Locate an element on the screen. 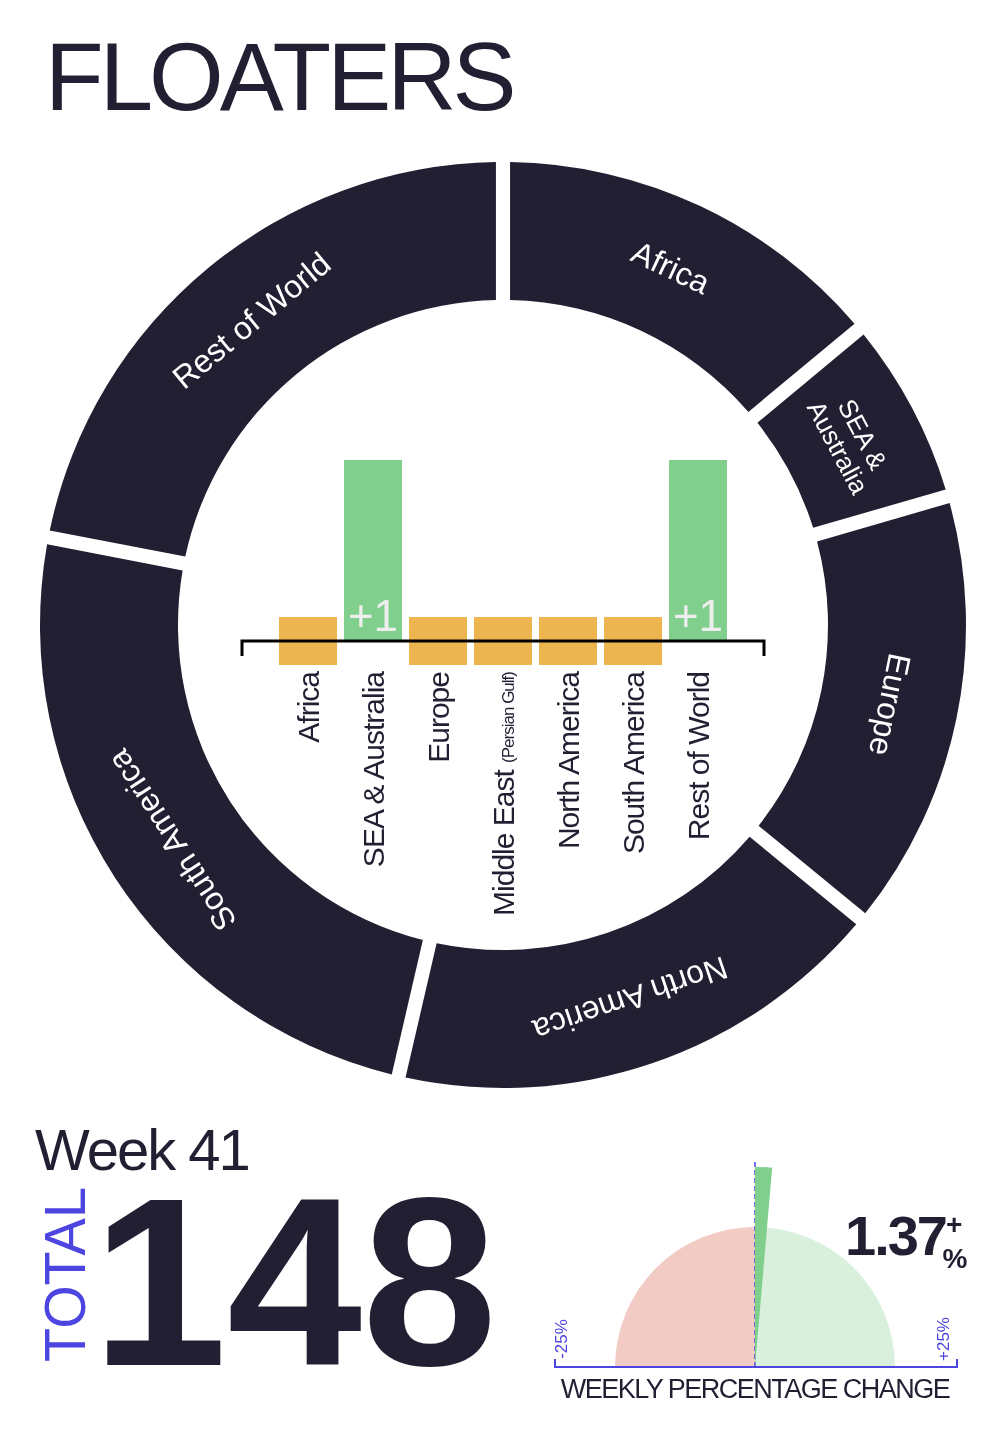  x-tick-label: Rest of World is located at coordinates (698, 756).